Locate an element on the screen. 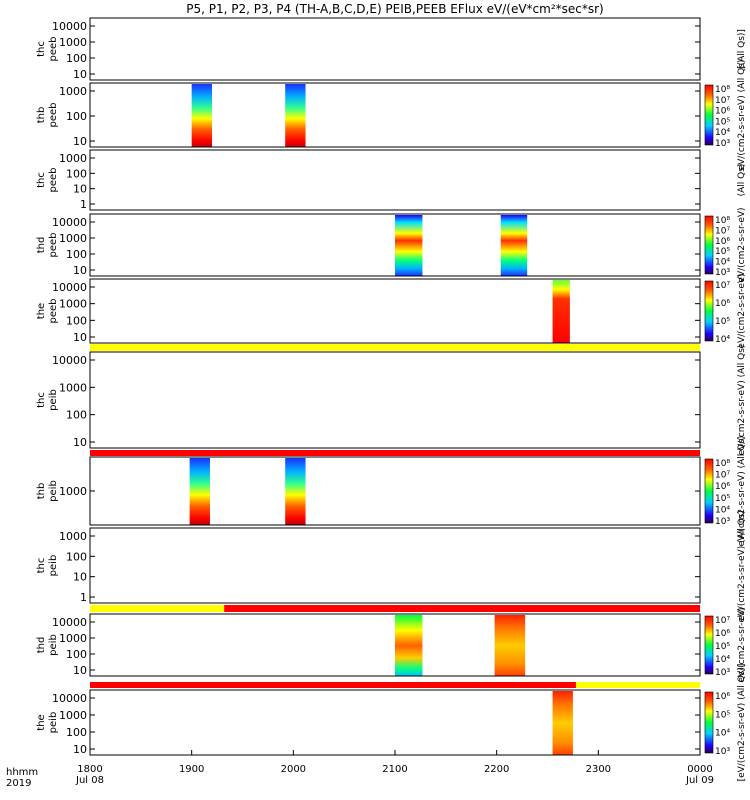 The image size is (750, 800). colorbar-tick-label: 10⁸ is located at coordinates (722, 90).